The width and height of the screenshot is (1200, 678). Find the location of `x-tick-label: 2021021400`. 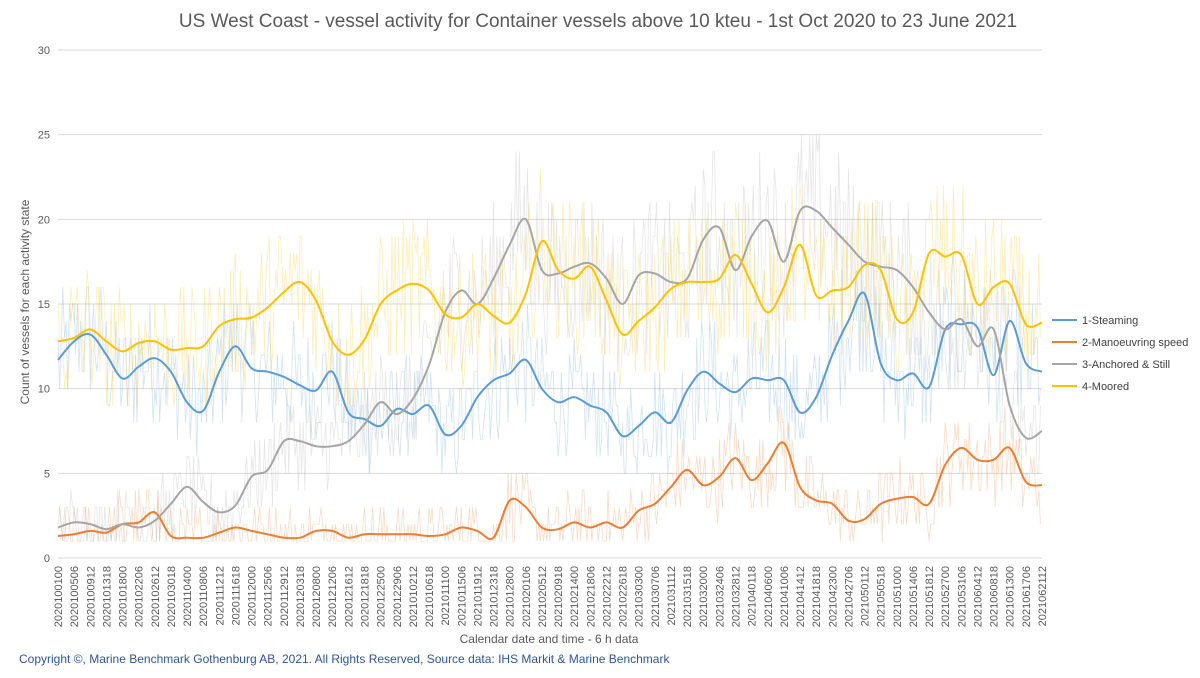

x-tick-label: 2021021400 is located at coordinates (575, 596).